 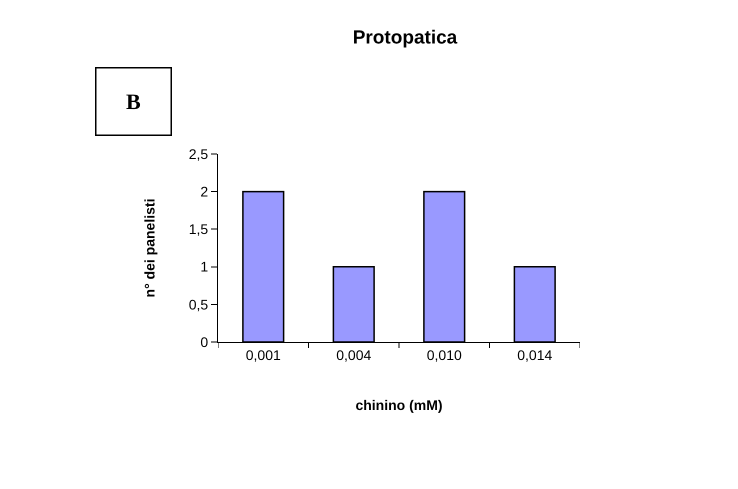 What do you see at coordinates (405, 37) in the screenshot?
I see `chart-title: Protopatica` at bounding box center [405, 37].